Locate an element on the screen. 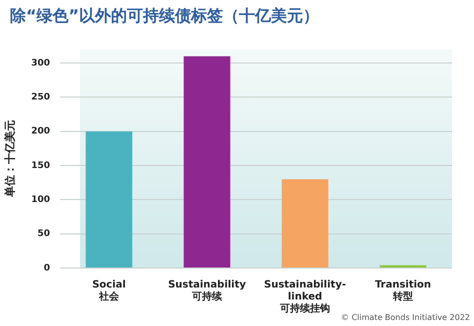 The image size is (474, 326). y-tick-label: 100 is located at coordinates (40, 200).